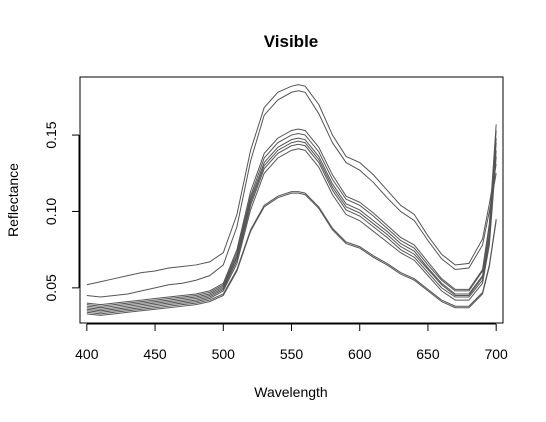  I want to click on x-tick-label-400: 400, so click(87, 354).